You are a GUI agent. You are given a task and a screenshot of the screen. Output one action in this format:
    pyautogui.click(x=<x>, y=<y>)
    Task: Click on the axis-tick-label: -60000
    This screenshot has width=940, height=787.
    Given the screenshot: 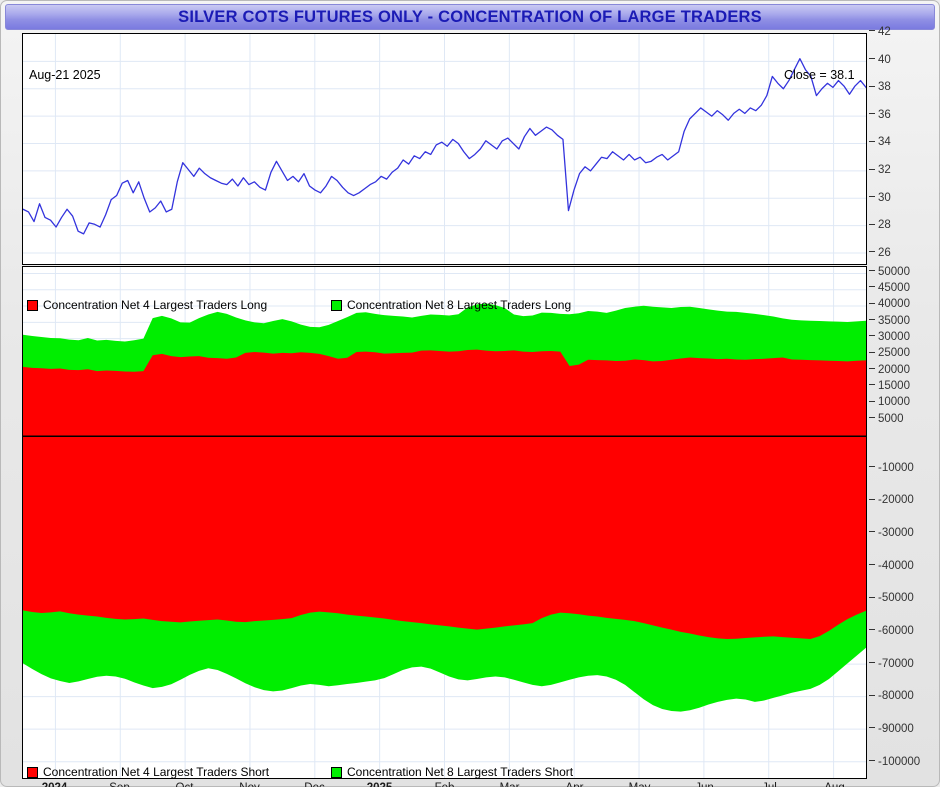 What is the action you would take?
    pyautogui.click(x=891, y=631)
    